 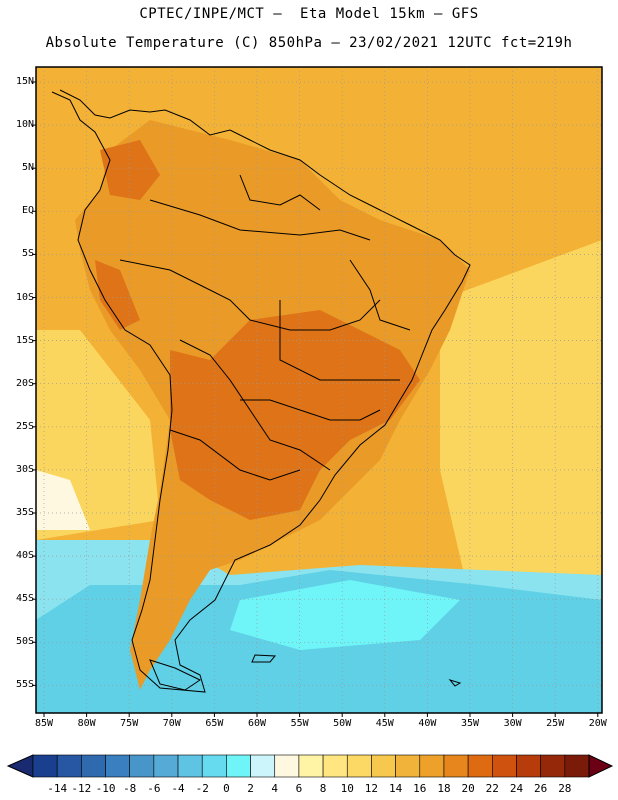 What do you see at coordinates (57, 788) in the screenshot?
I see `colorbar-label: -14` at bounding box center [57, 788].